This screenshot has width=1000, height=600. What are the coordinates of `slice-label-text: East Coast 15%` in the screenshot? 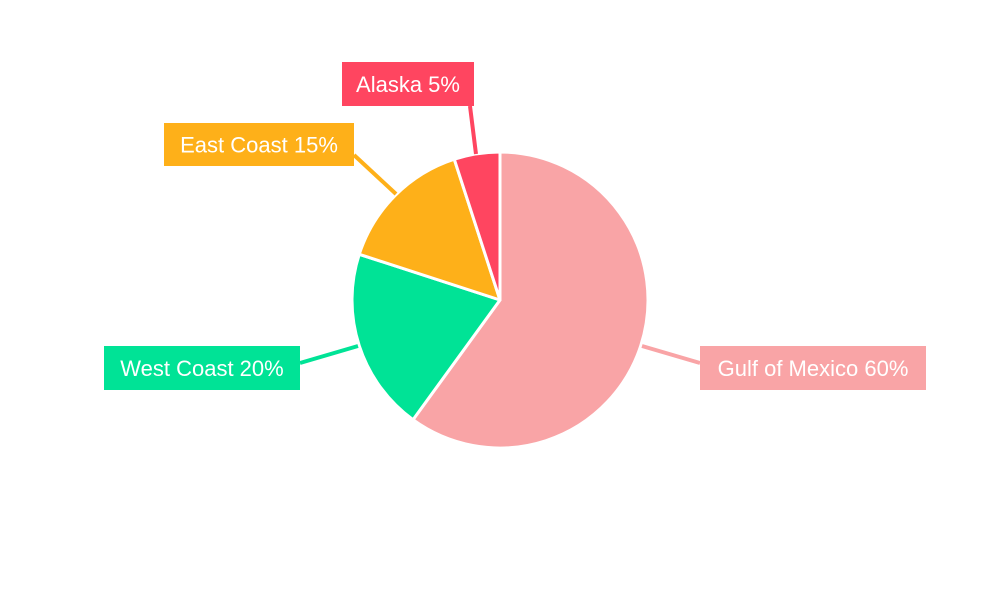 It's located at (259, 145).